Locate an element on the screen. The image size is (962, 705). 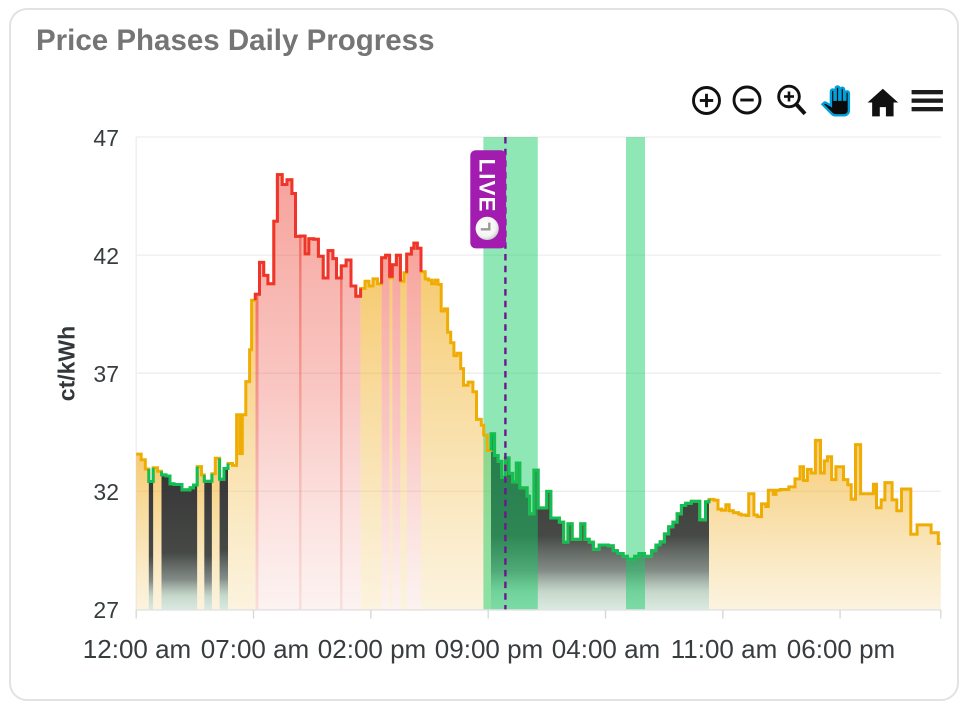
svg-text: LIVE is located at coordinates (487, 186).